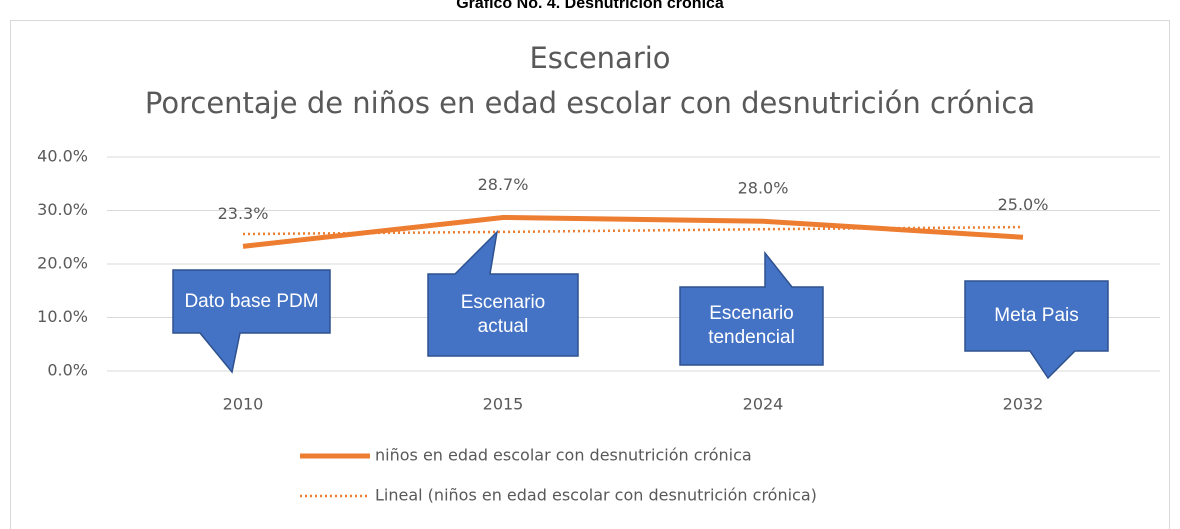 This screenshot has height=529, width=1180. Describe the element at coordinates (62, 316) in the screenshot. I see `y-tick-label: 10.0%` at that location.